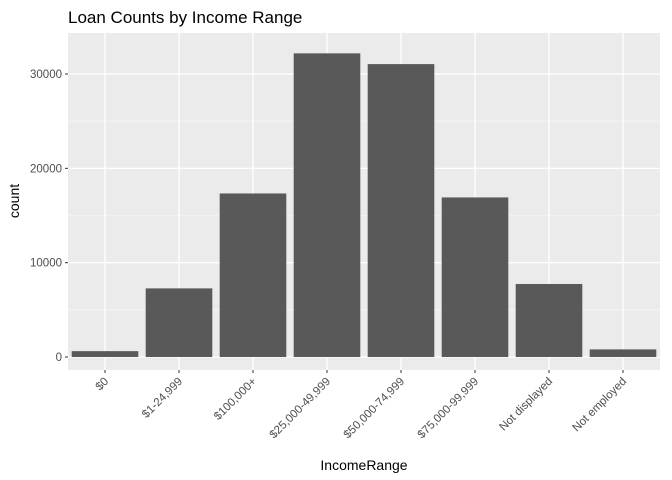 This screenshot has height=480, width=672. What do you see at coordinates (46, 75) in the screenshot?
I see `y-tick-label: 30000` at bounding box center [46, 75].